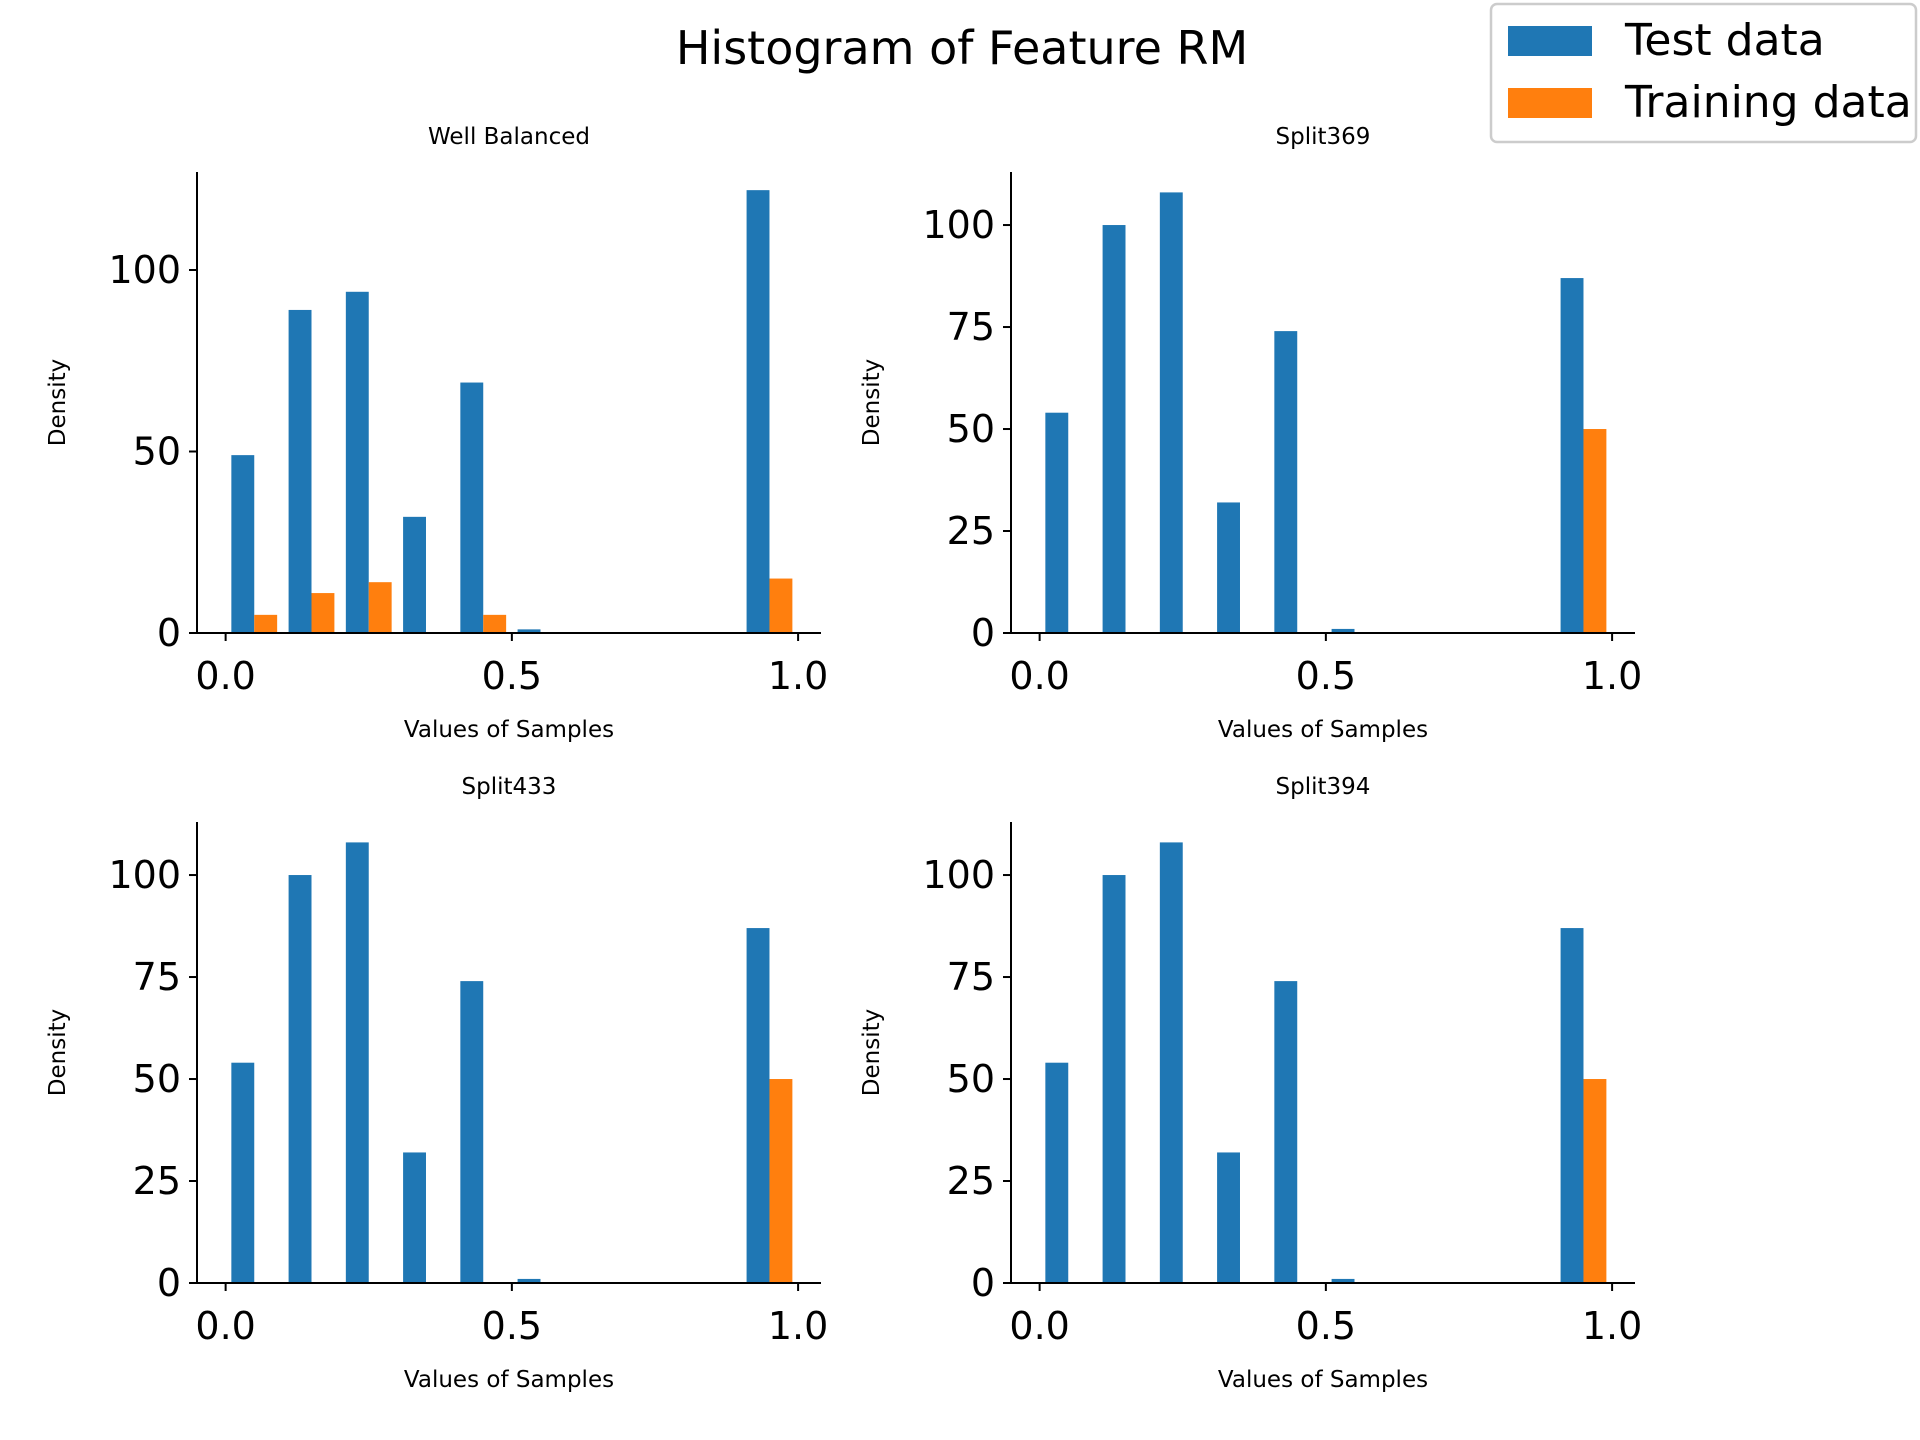 The height and width of the screenshot is (1440, 1920). I want to click on subplot-title: Split433, so click(509, 787).